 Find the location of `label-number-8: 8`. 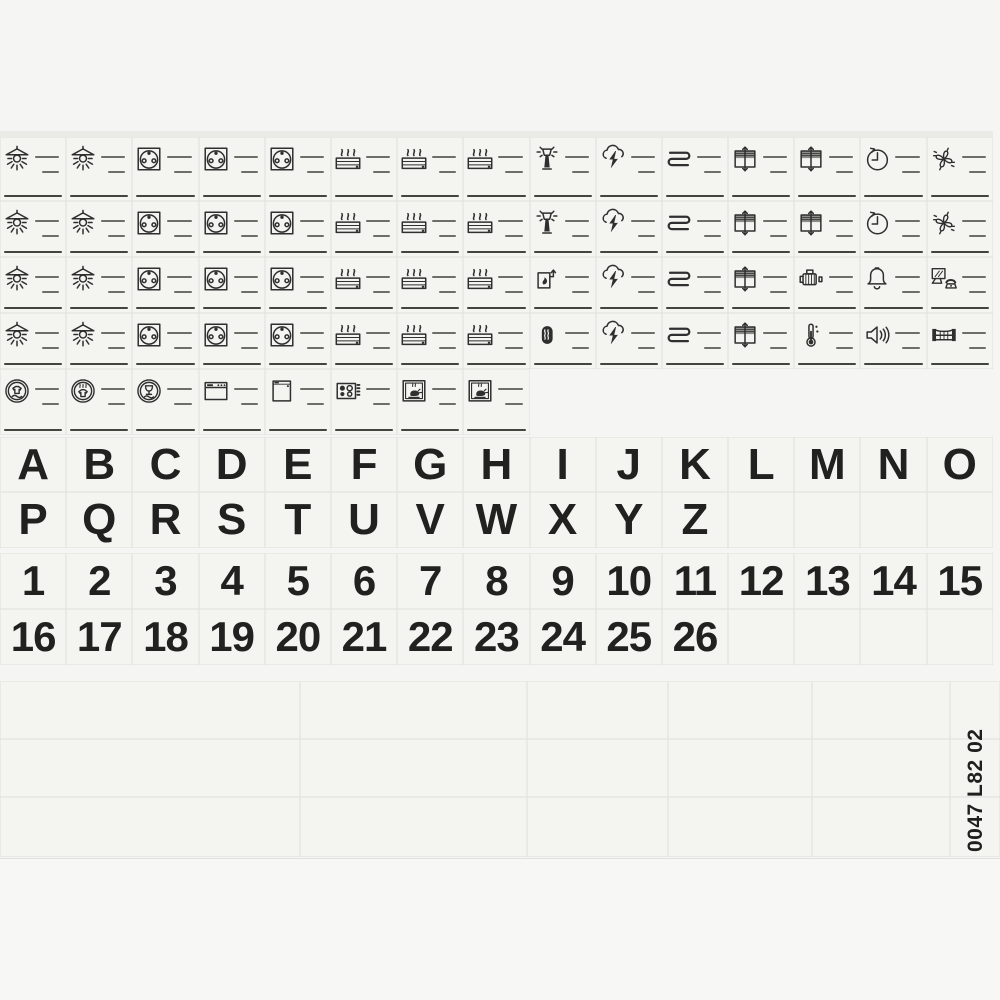

label-number-8: 8 is located at coordinates (496, 581).